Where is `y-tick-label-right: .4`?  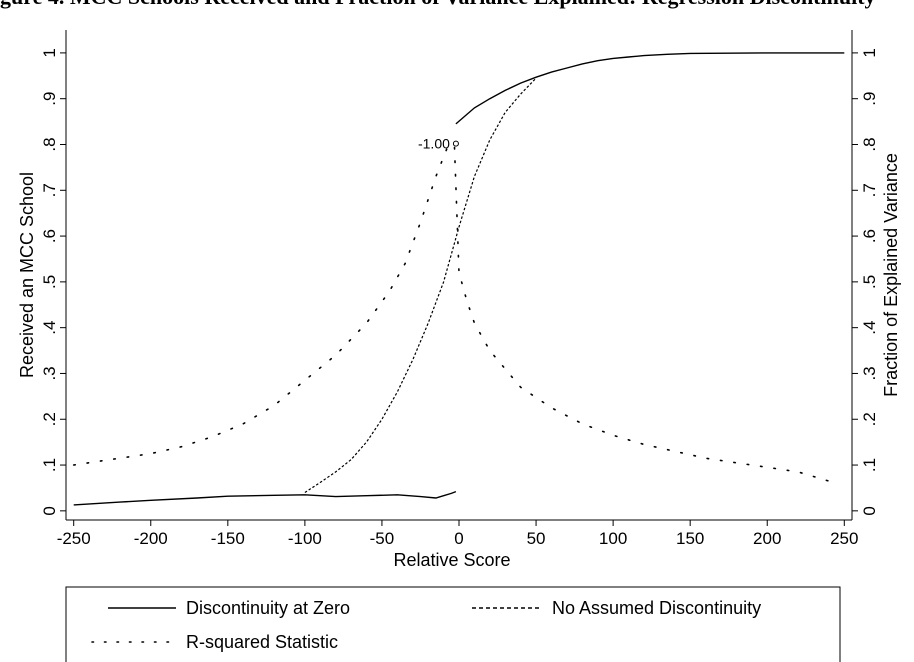
y-tick-label-right: .4 is located at coordinates (869, 328).